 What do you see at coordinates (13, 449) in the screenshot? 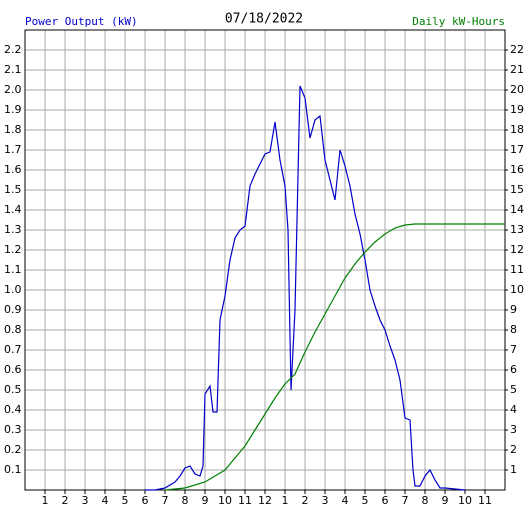
I see `y-tick-label: 0.2` at bounding box center [13, 449].